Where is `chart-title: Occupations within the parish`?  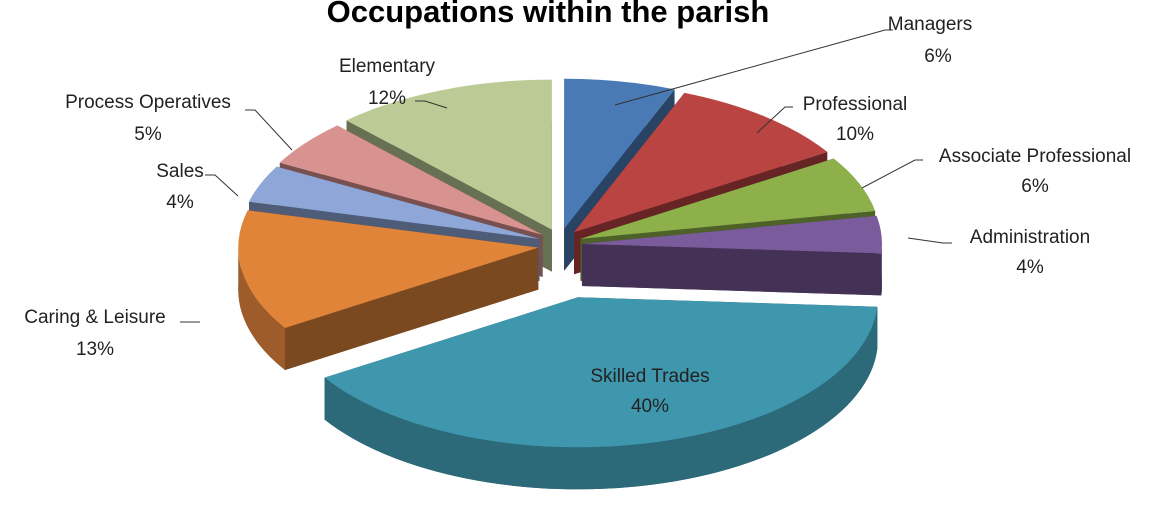
chart-title: Occupations within the parish is located at coordinates (548, 14).